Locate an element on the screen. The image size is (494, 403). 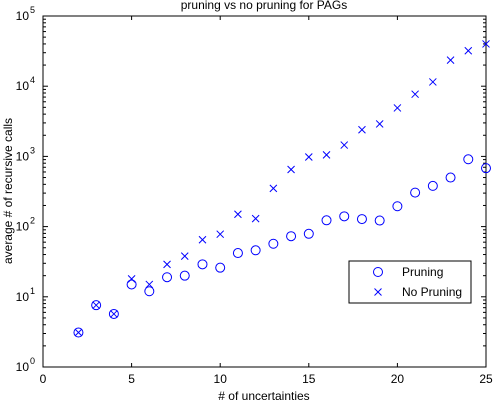
y-tick-exponent: 4 is located at coordinates (32, 80).